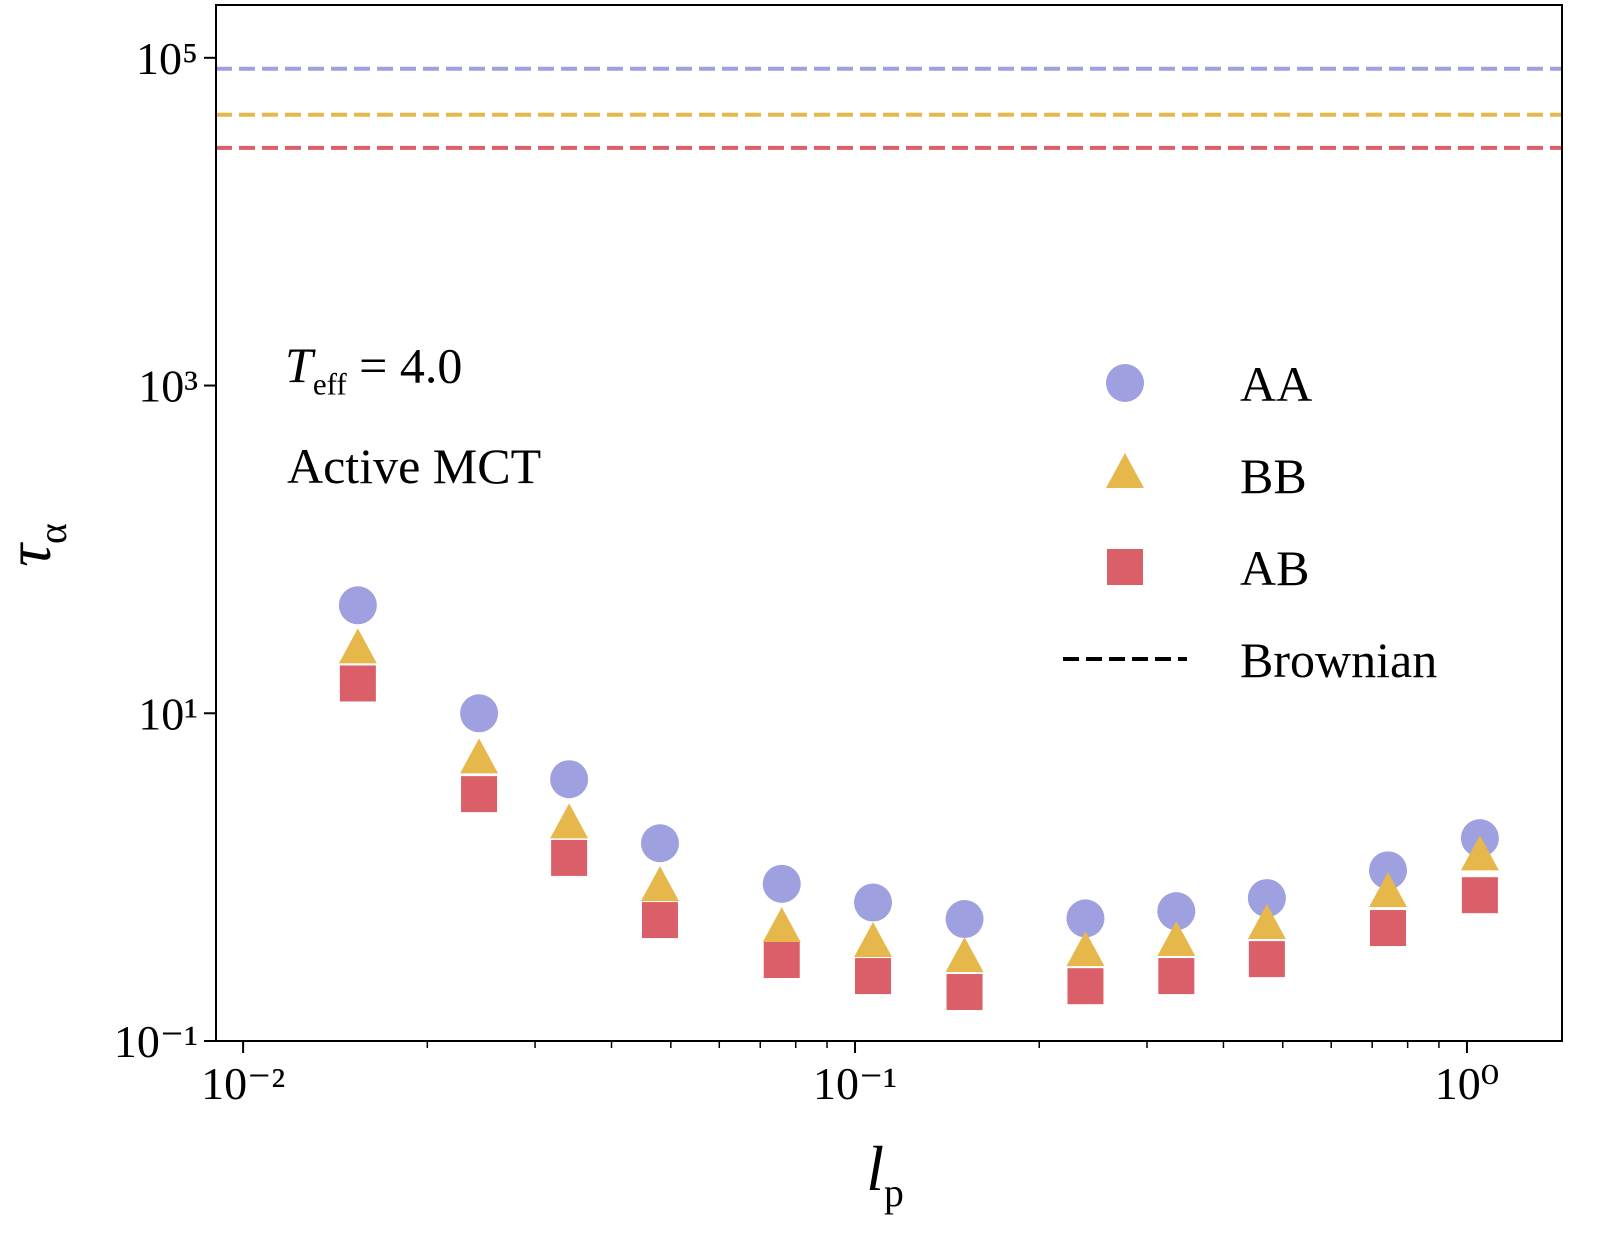  I want to click on annotation-symbol: T, so click(300, 365).